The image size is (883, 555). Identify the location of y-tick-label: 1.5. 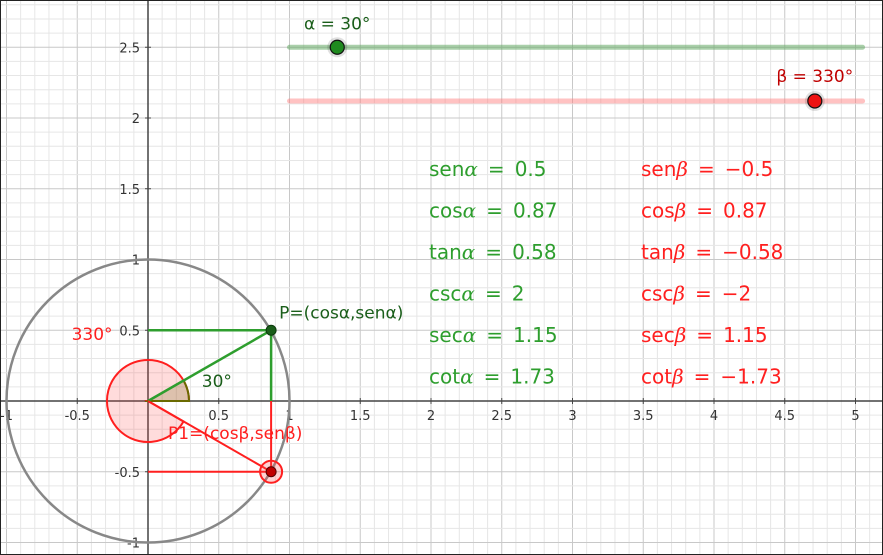
(129, 190).